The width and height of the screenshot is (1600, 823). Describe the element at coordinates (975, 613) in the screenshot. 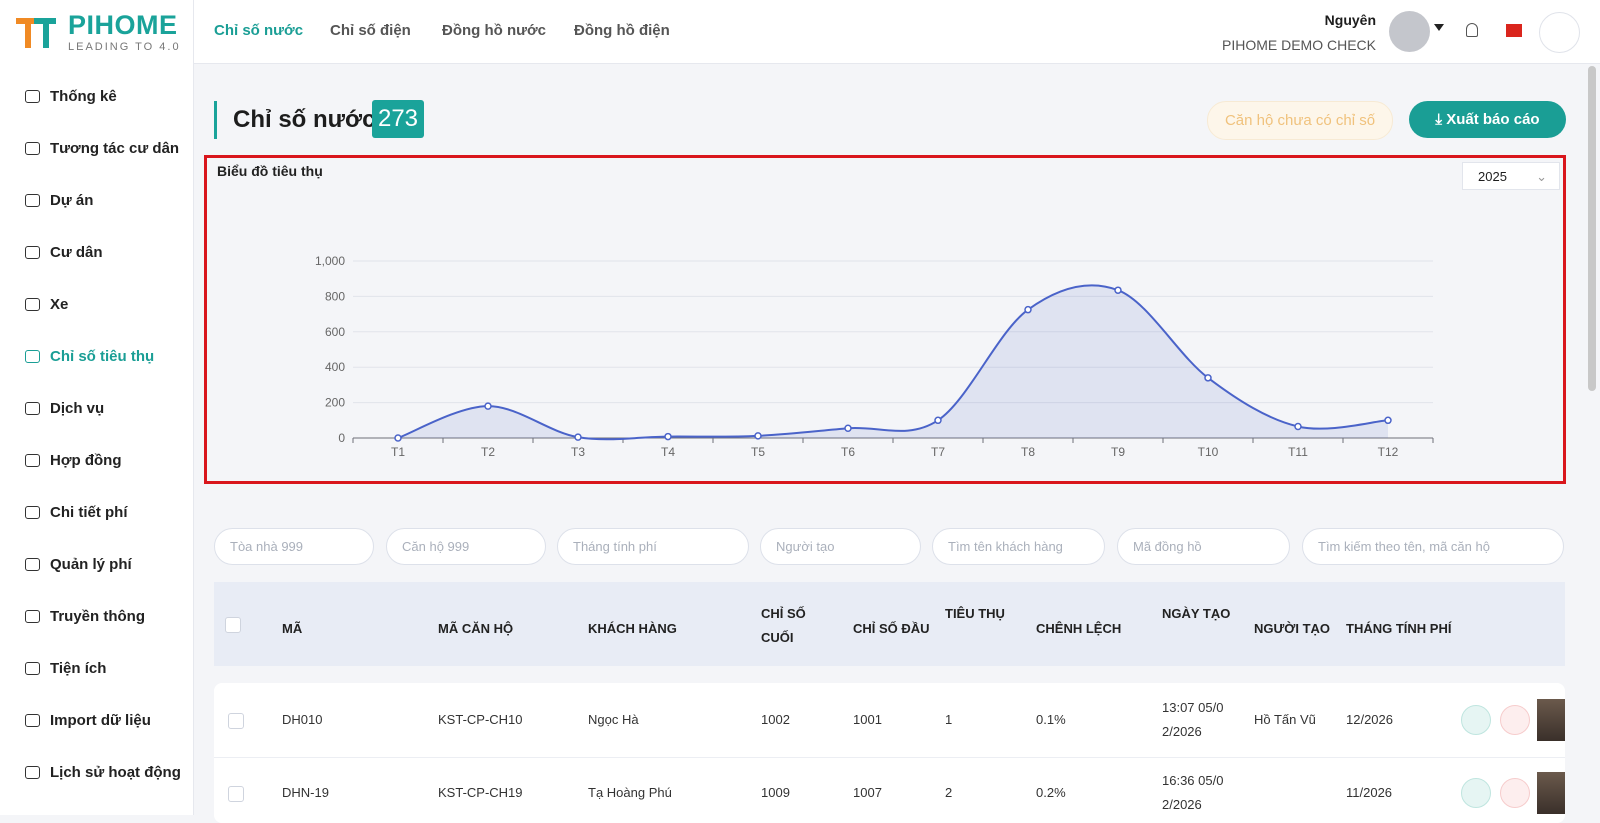

I see `table-header-cell: TIÊU THỤ` at that location.